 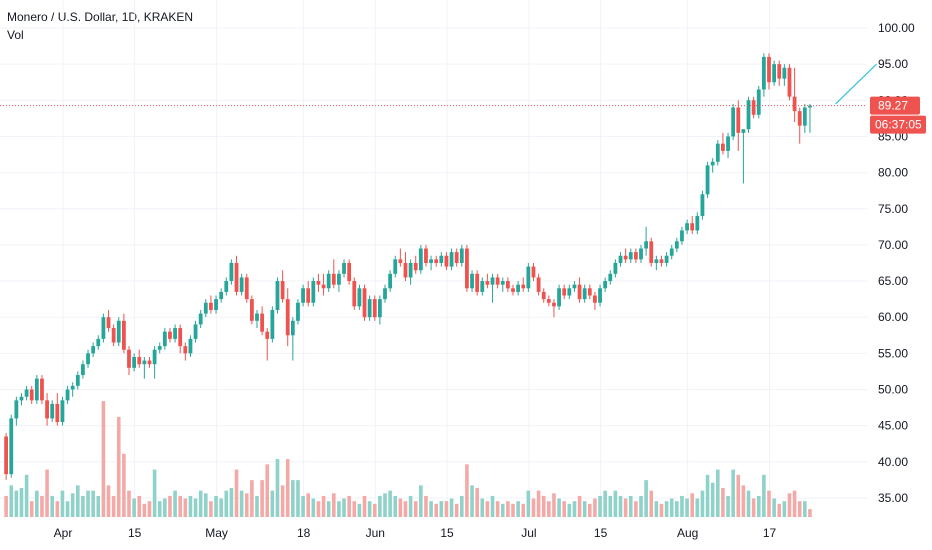 What do you see at coordinates (528, 533) in the screenshot?
I see `x-tick-label: Jul` at bounding box center [528, 533].